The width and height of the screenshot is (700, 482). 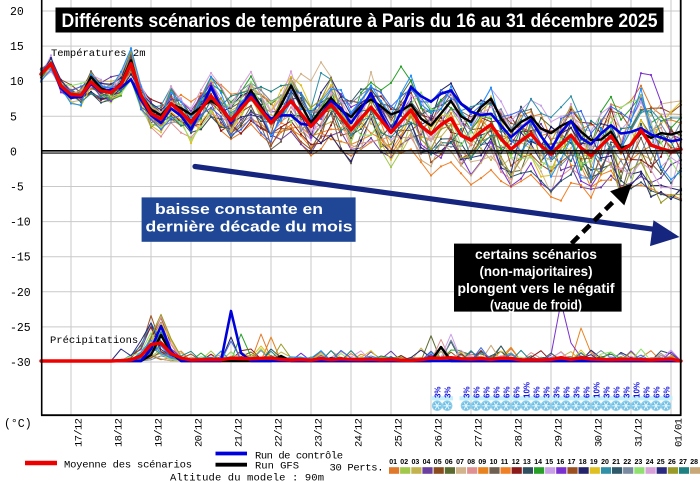 What do you see at coordinates (594, 462) in the screenshot?
I see `svg-text: 19` at bounding box center [594, 462].